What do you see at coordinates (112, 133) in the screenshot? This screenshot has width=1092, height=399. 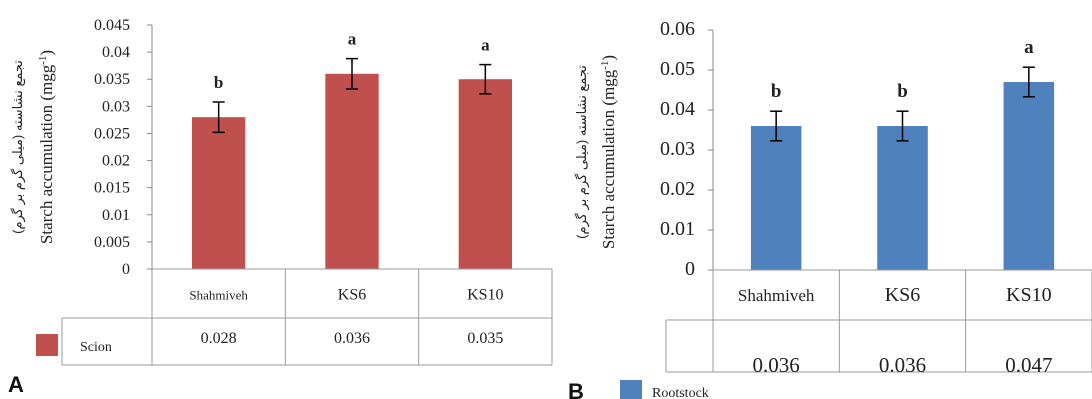 I see `y-tick-label: 0.025` at bounding box center [112, 133].